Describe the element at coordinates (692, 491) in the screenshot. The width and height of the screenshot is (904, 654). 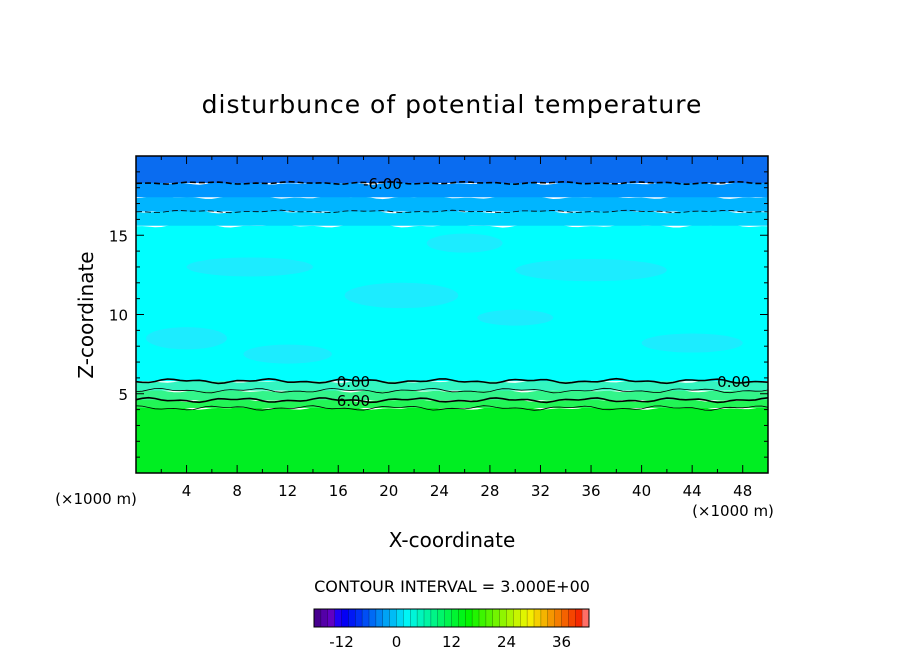
I see `x-tick-label: 44` at that location.